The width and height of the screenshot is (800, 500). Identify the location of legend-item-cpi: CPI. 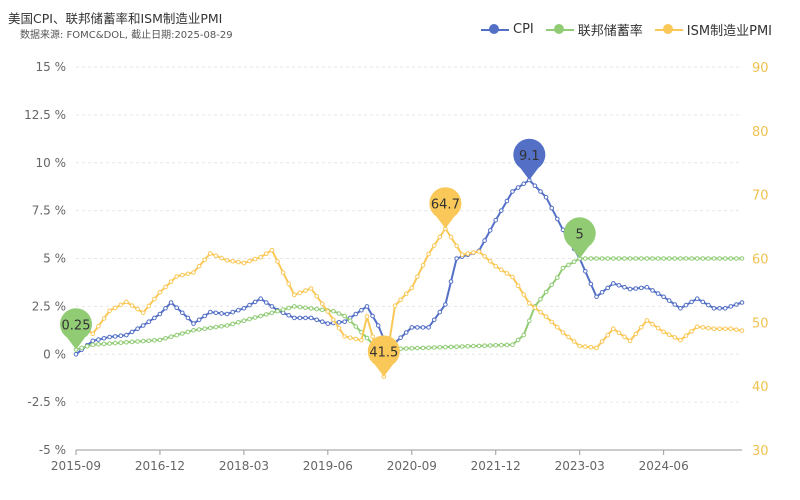
(507, 29).